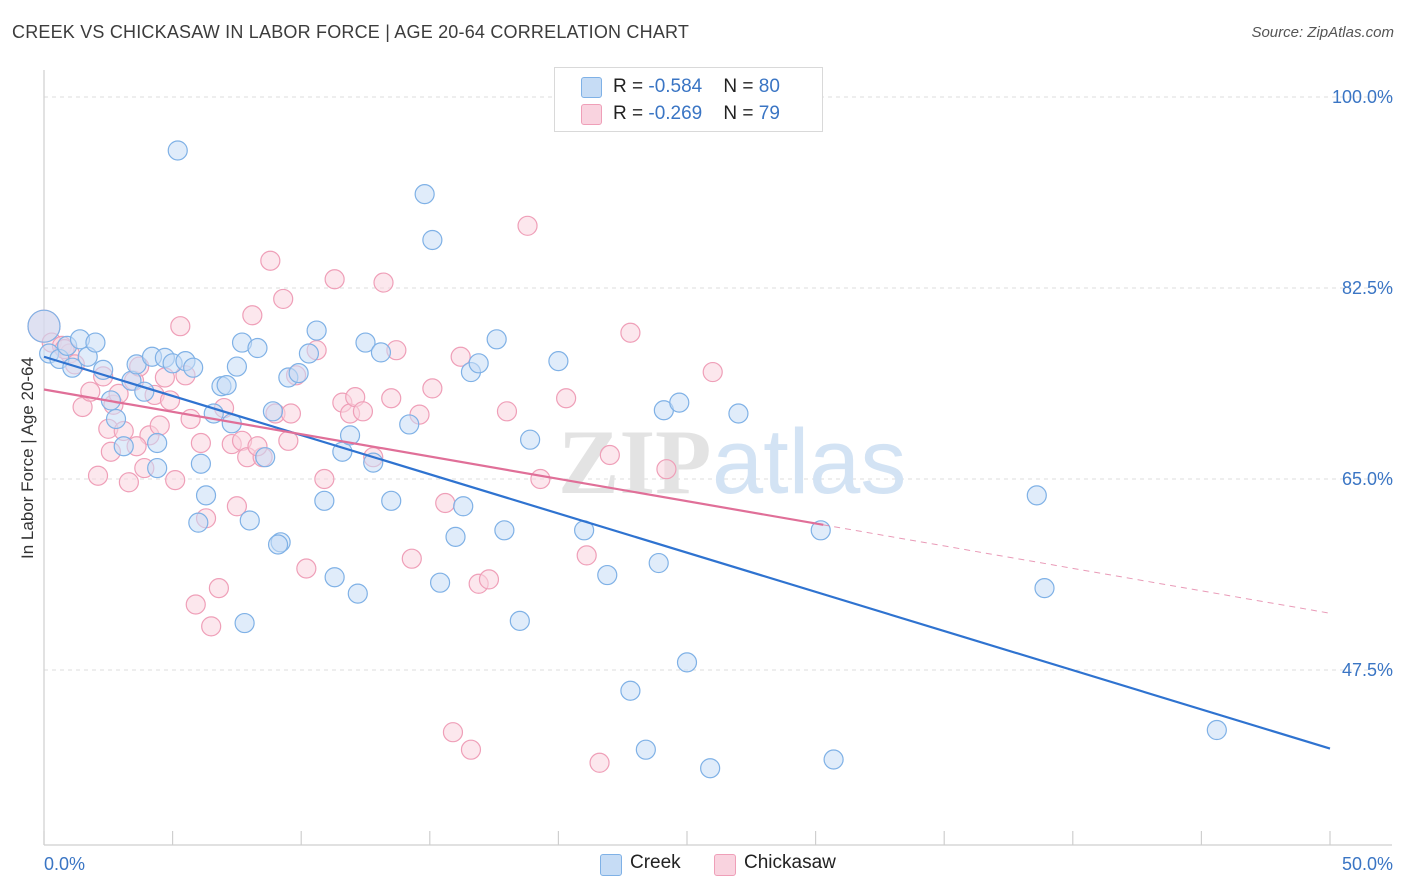 The height and width of the screenshot is (892, 1406). What do you see at coordinates (809, 462) in the screenshot?
I see `watermark-atlas: atlas` at bounding box center [809, 462].